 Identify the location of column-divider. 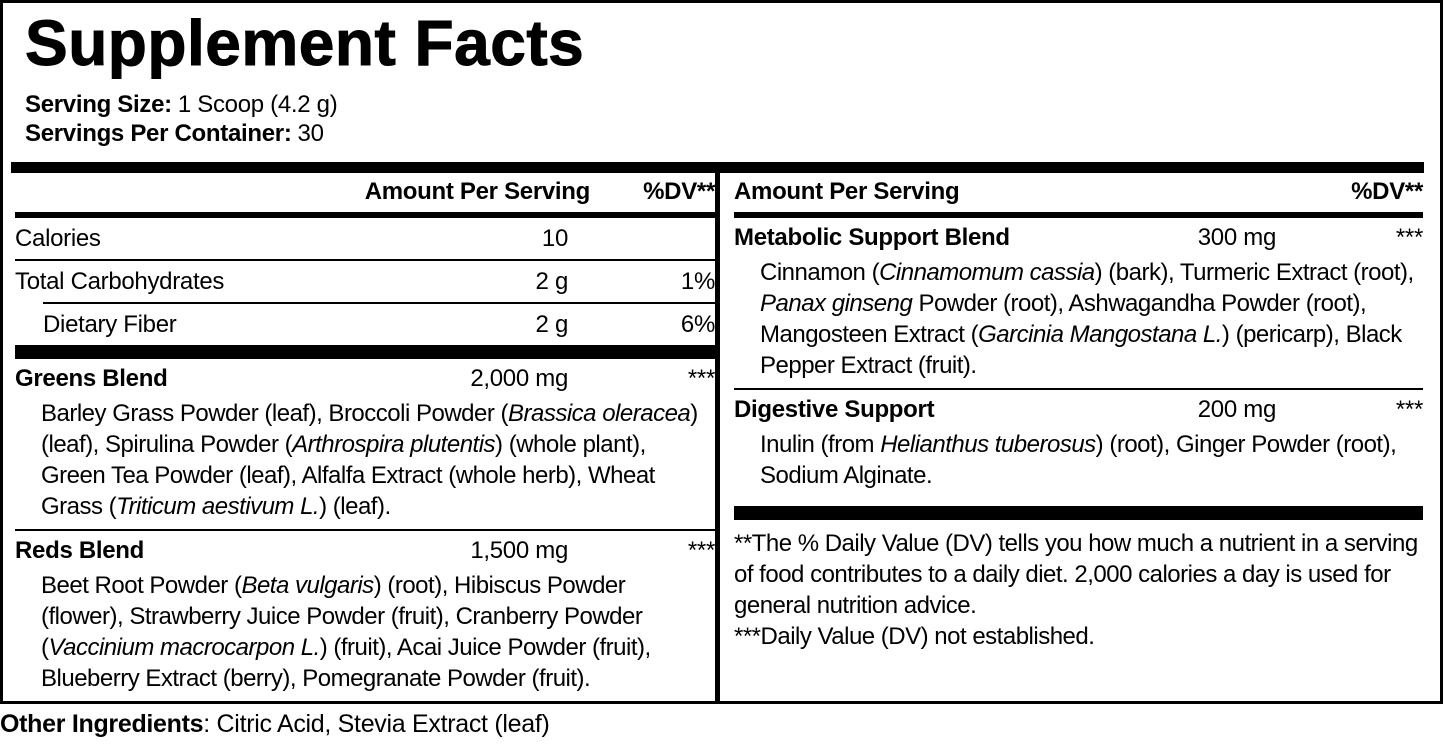
(717, 437).